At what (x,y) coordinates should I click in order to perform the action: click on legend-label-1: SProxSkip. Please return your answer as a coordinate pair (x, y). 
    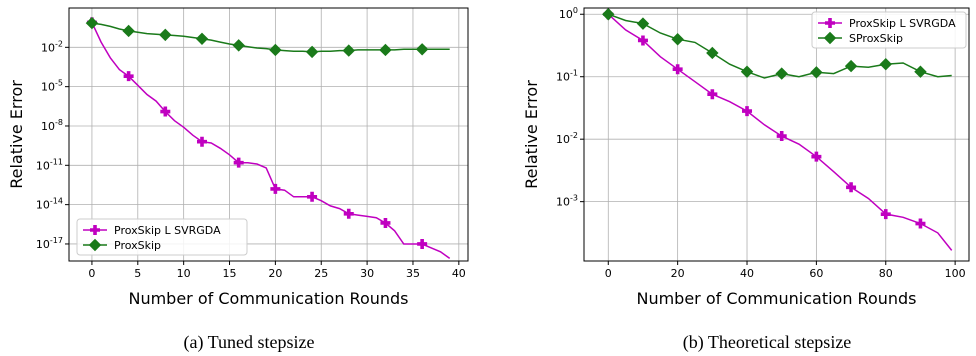
    Looking at the image, I should click on (876, 38).